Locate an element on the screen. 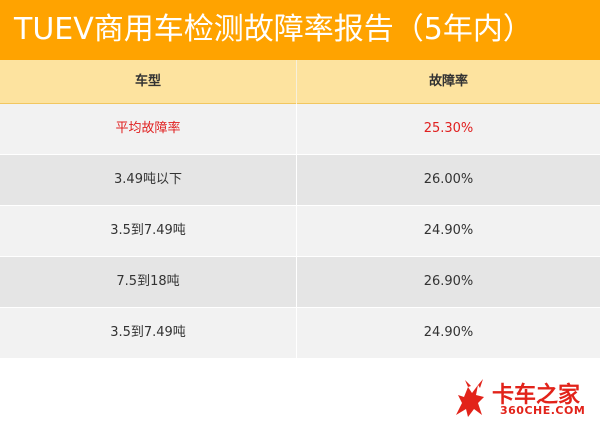  vehicle-type-cell: 7.5到18吨 is located at coordinates (148, 281).